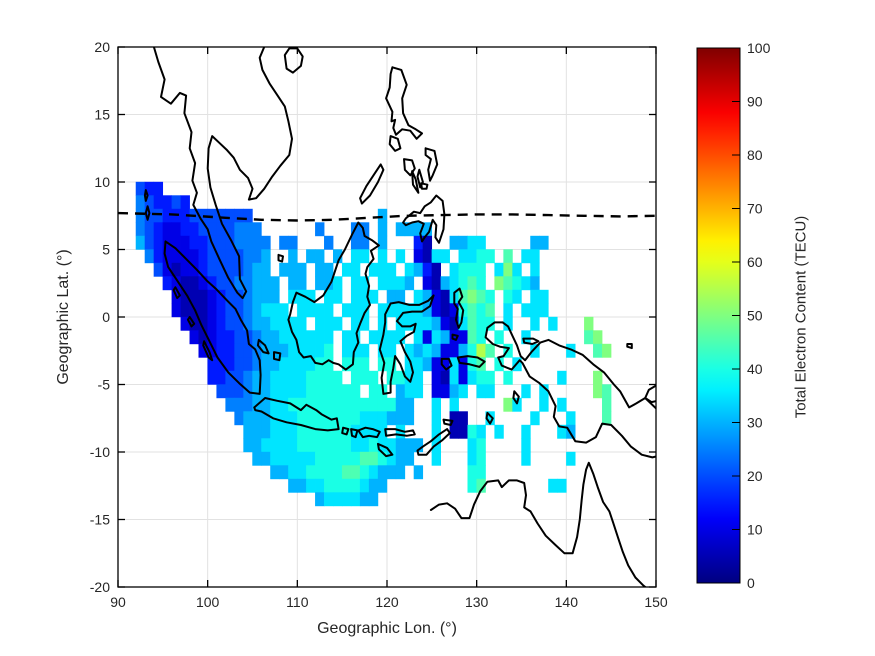  I want to click on svg-text: 80, so click(755, 155).